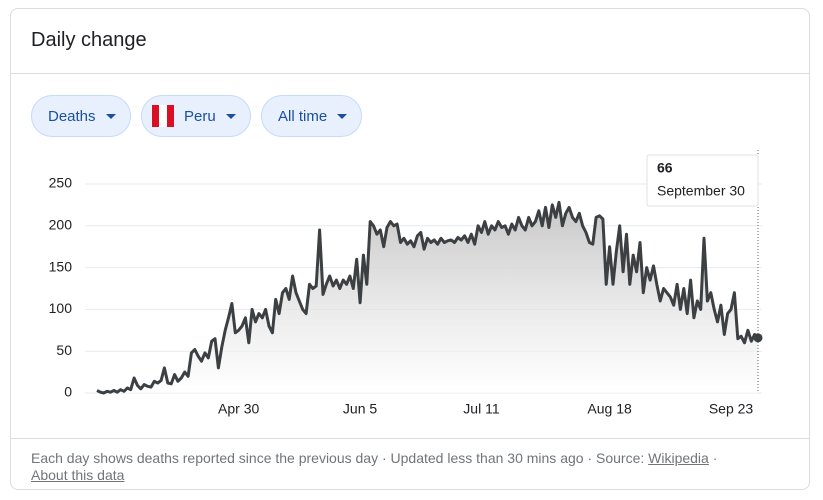 The width and height of the screenshot is (823, 500). I want to click on hover-point, so click(758, 338).